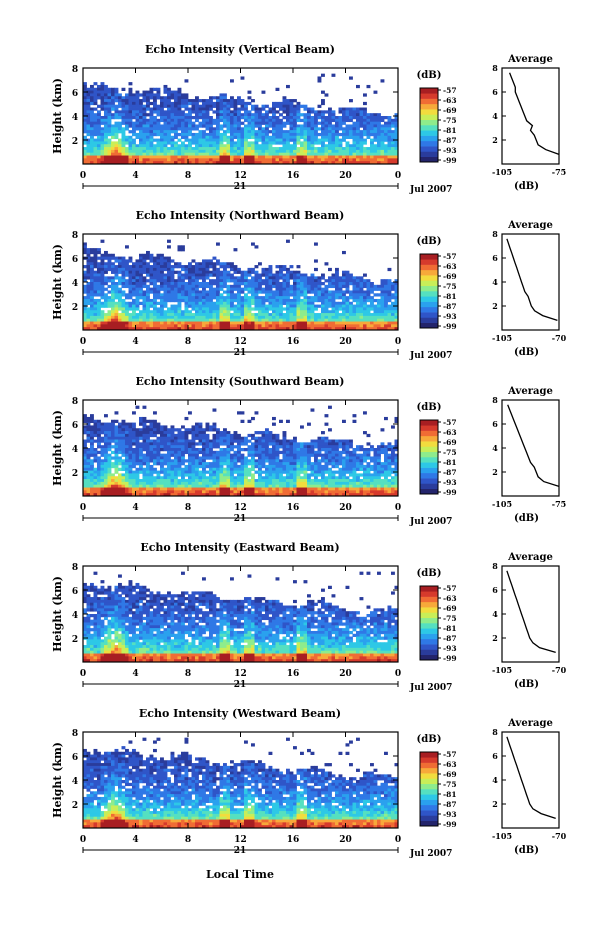  What do you see at coordinates (450, 648) in the screenshot?
I see `colorbar-tick-label: -93` at bounding box center [450, 648].